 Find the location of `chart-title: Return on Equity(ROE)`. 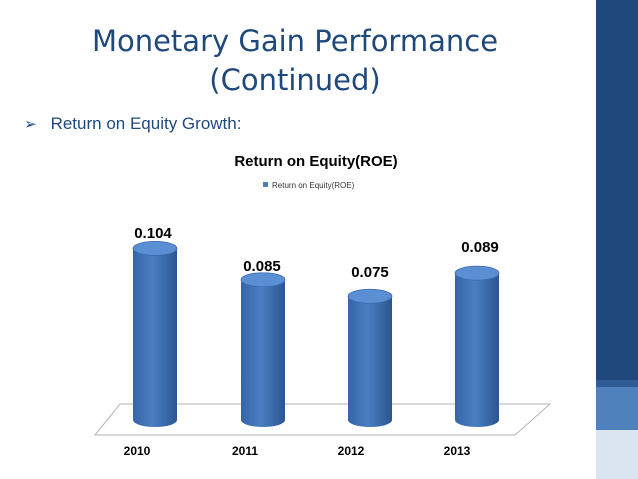

chart-title: Return on Equity(ROE) is located at coordinates (315, 161).